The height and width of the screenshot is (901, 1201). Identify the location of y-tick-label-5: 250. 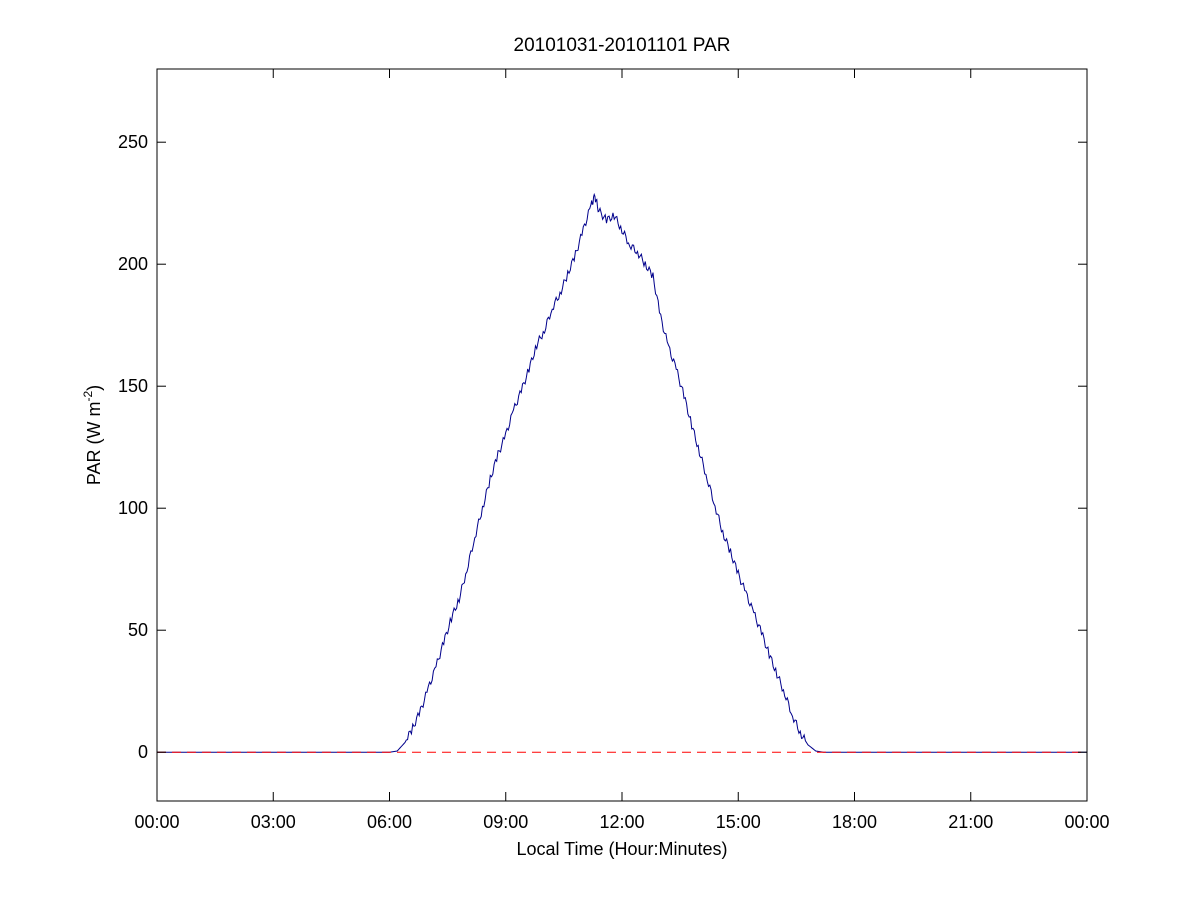
(133, 142).